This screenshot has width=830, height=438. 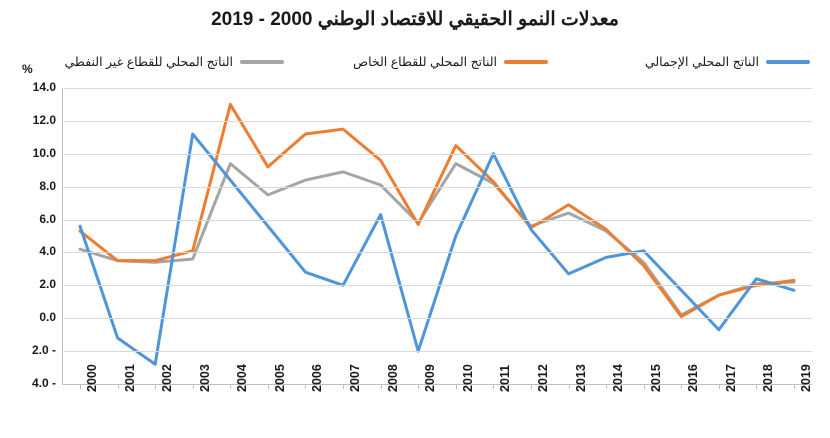 What do you see at coordinates (768, 378) in the screenshot?
I see `x-axis-tick-label: 2018` at bounding box center [768, 378].